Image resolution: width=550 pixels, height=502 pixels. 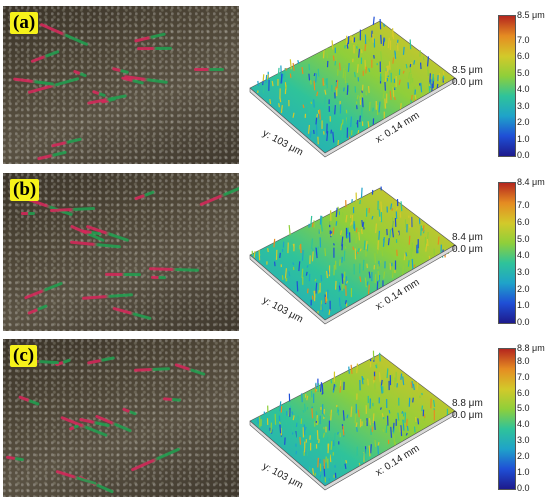 What do you see at coordinates (531, 348) in the screenshot?
I see `colorbar-tick-label: 8.8 μm` at bounding box center [531, 348].